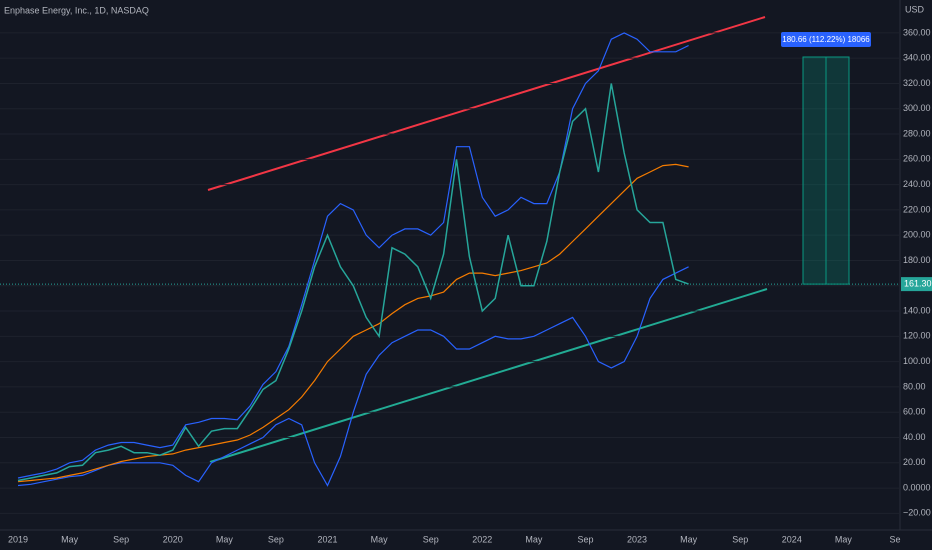 This screenshot has height=550, width=932. I want to click on y-tick-label: 140.00, so click(917, 310).